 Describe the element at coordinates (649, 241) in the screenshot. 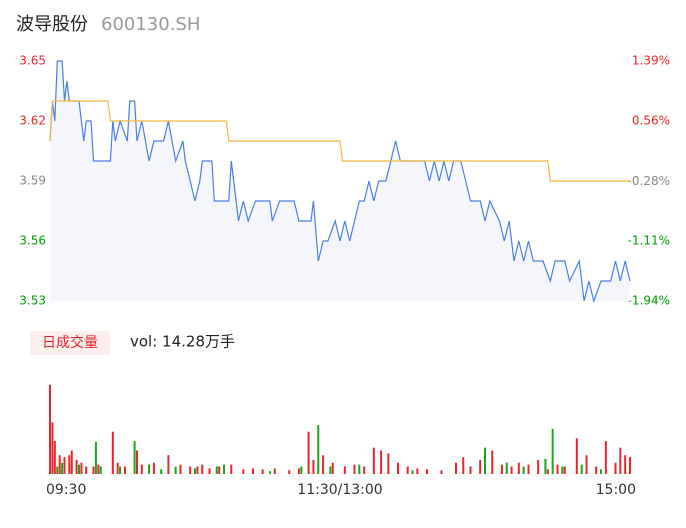

I see `y2-tick-label: -1.11%` at that location.